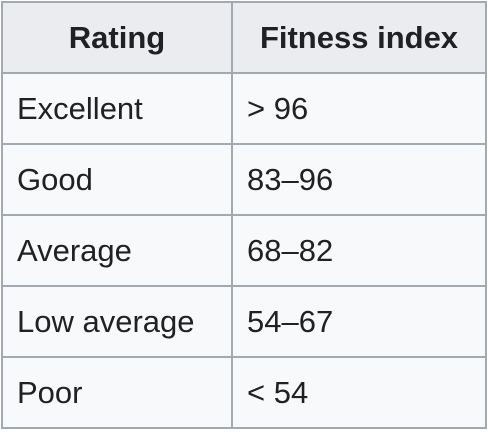  Describe the element at coordinates (359, 37) in the screenshot. I see `column-header-fitness-index: Fitness index` at that location.